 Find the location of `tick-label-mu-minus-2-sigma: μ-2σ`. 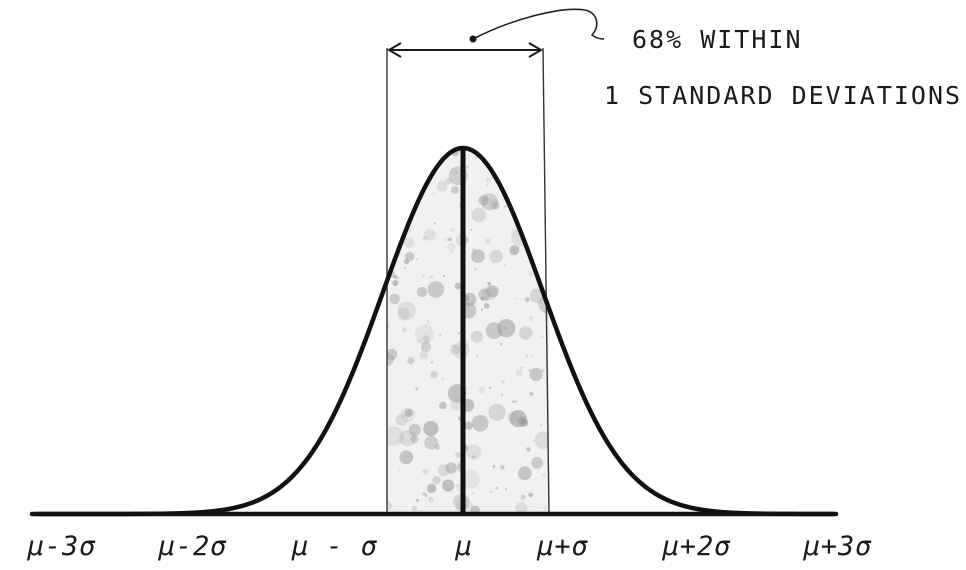

tick-label-mu-minus-2-sigma: μ-2σ is located at coordinates (192, 546).